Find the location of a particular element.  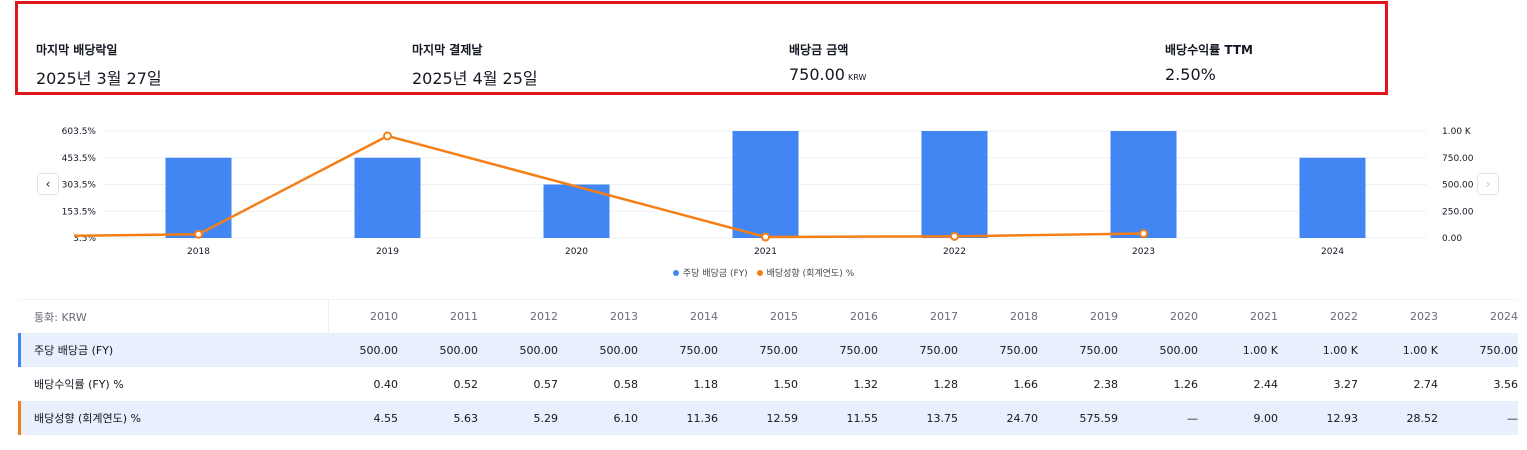

legend-dot-icon is located at coordinates (675, 272).